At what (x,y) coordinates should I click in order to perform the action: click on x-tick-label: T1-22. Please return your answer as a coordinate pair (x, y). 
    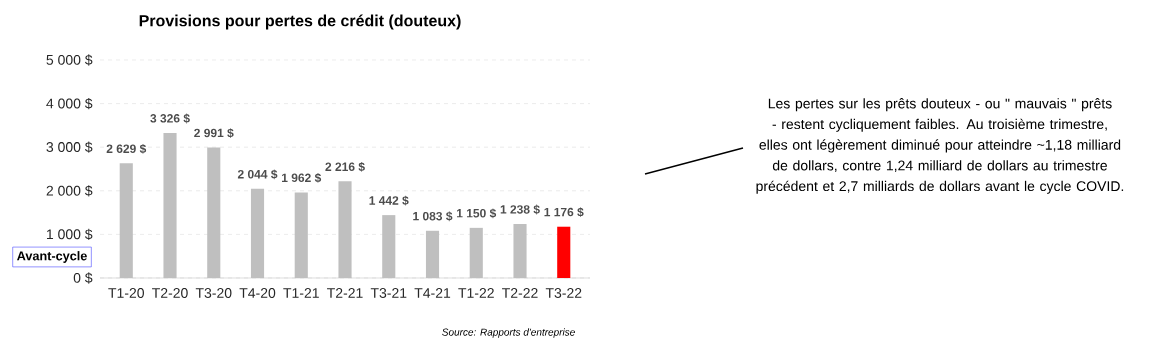
    Looking at the image, I should click on (476, 293).